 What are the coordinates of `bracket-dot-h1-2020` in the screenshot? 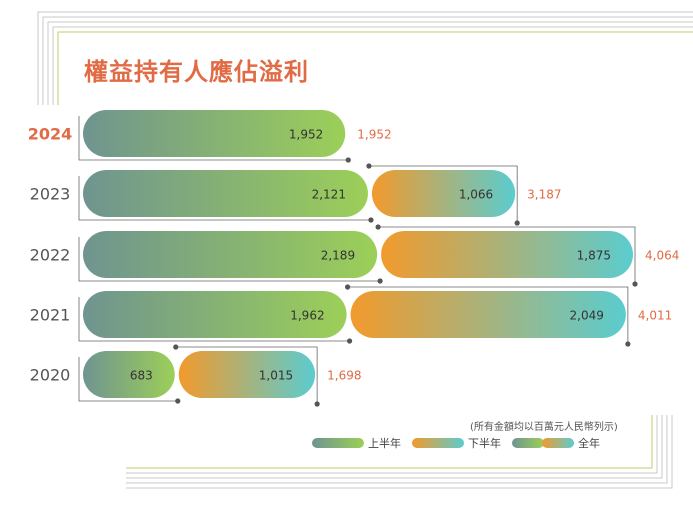 It's located at (178, 401).